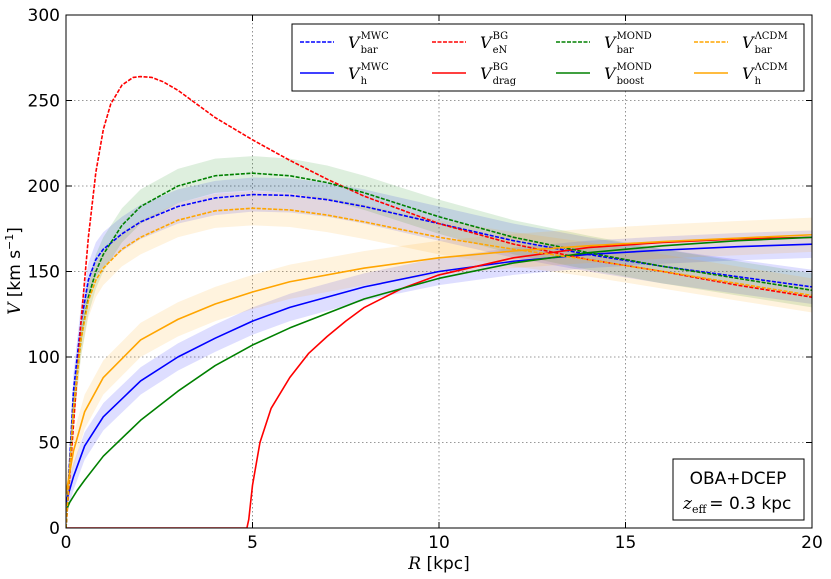  I want to click on x-tick-label: 0, so click(66, 543).